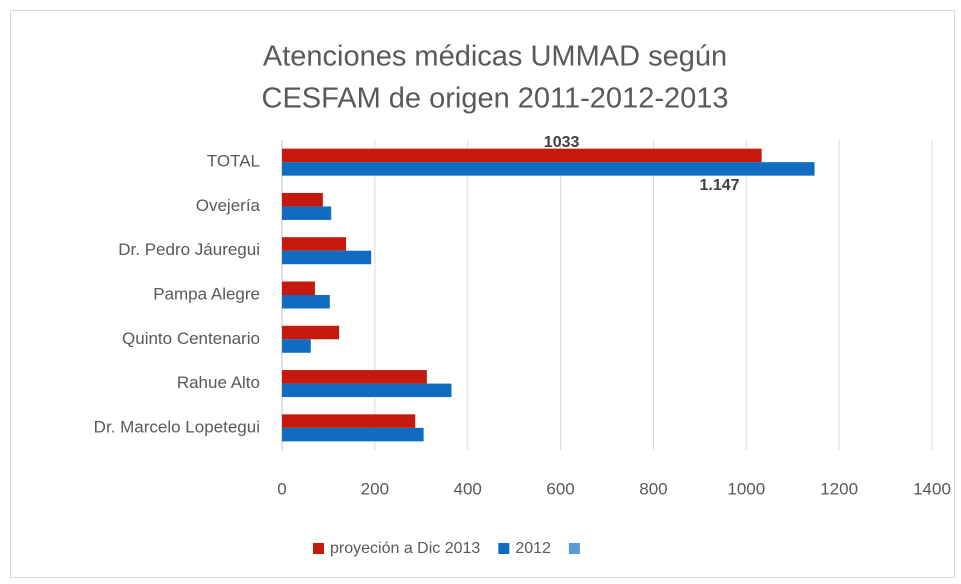 This screenshot has height=584, width=961. I want to click on y-tick-label: Pampa Alegre, so click(206, 293).